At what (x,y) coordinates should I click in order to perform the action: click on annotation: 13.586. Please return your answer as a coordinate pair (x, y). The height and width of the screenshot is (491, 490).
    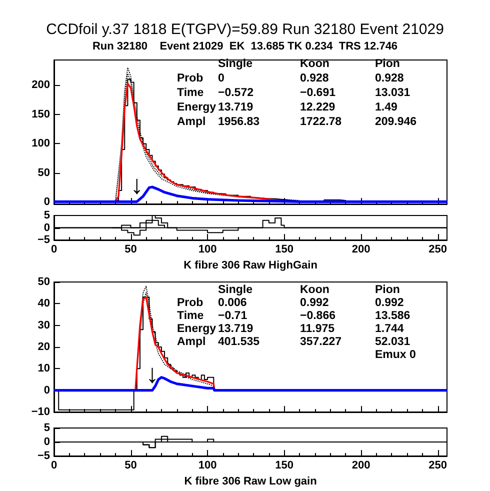
    Looking at the image, I should click on (392, 316).